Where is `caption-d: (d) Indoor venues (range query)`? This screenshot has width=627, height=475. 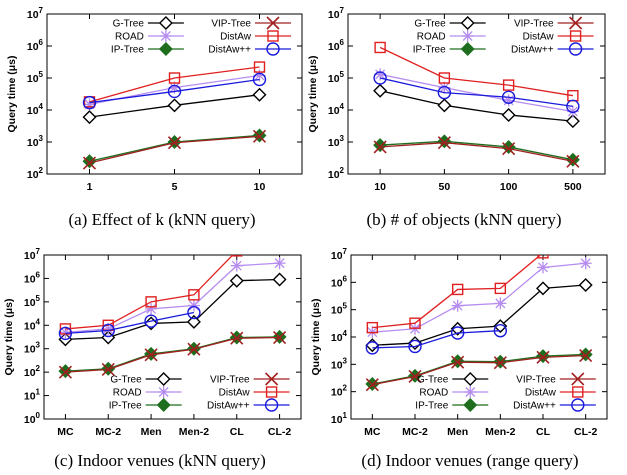
caption-d: (d) Indoor venues (range query) is located at coordinates (469, 460).